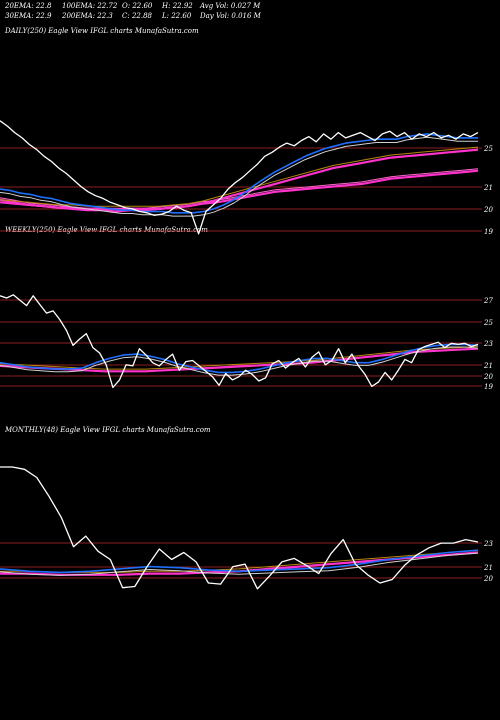  Describe the element at coordinates (230, 6) in the screenshot. I see `avg-vol-readout: Avg Vol: 0.027 M` at that location.